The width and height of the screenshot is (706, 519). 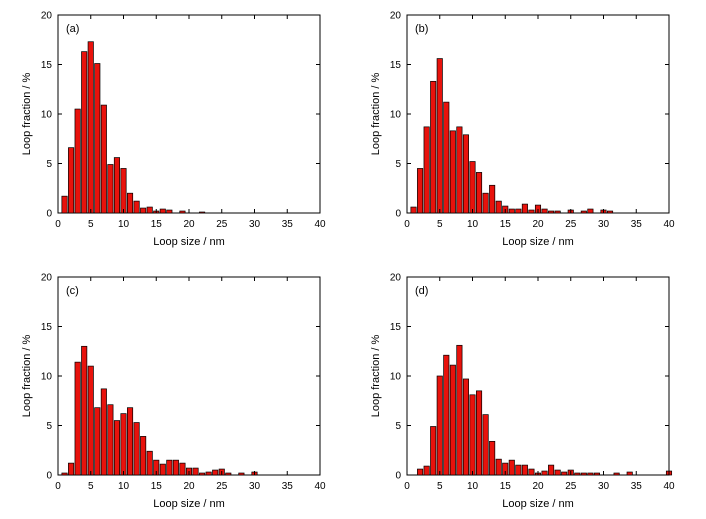 I want to click on panel-label: (a), so click(x=72, y=29).